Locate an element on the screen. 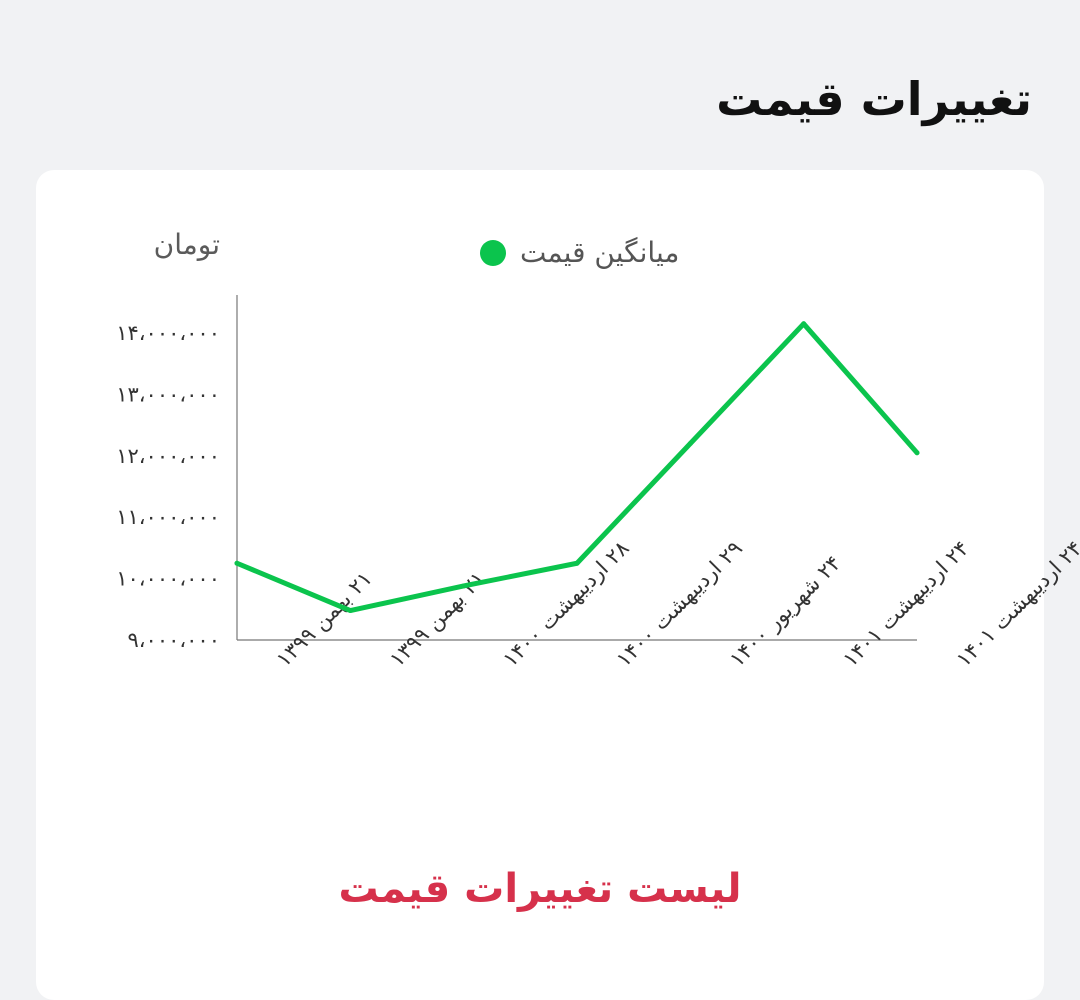 This screenshot has width=1080, height=1000. page-title: تغییرات قیمت is located at coordinates (874, 99).